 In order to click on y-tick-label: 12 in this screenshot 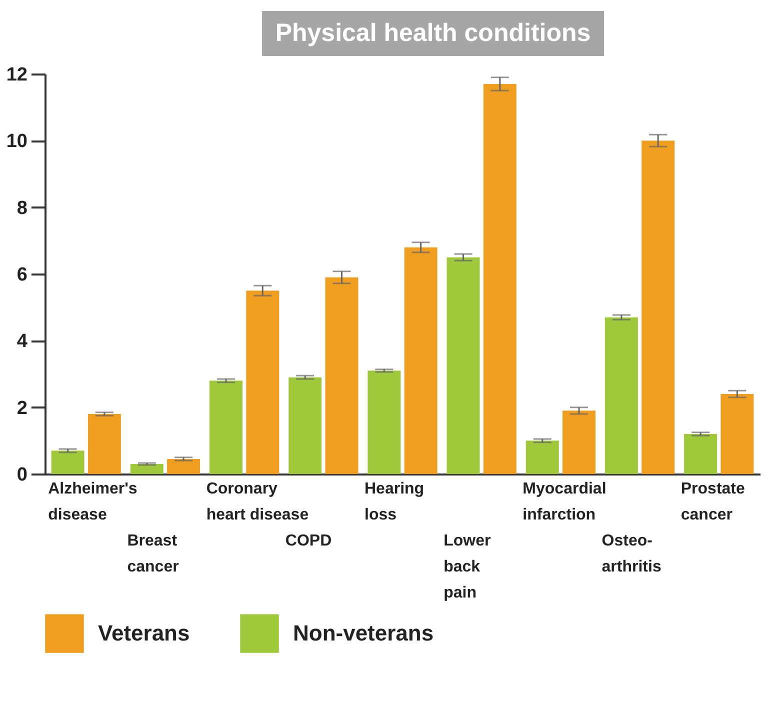, I will do `click(17, 75)`.